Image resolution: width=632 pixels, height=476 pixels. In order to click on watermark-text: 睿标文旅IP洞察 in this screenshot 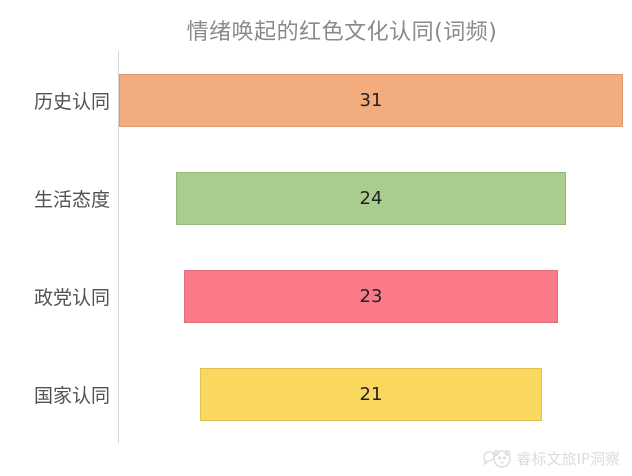, I will do `click(568, 458)`.